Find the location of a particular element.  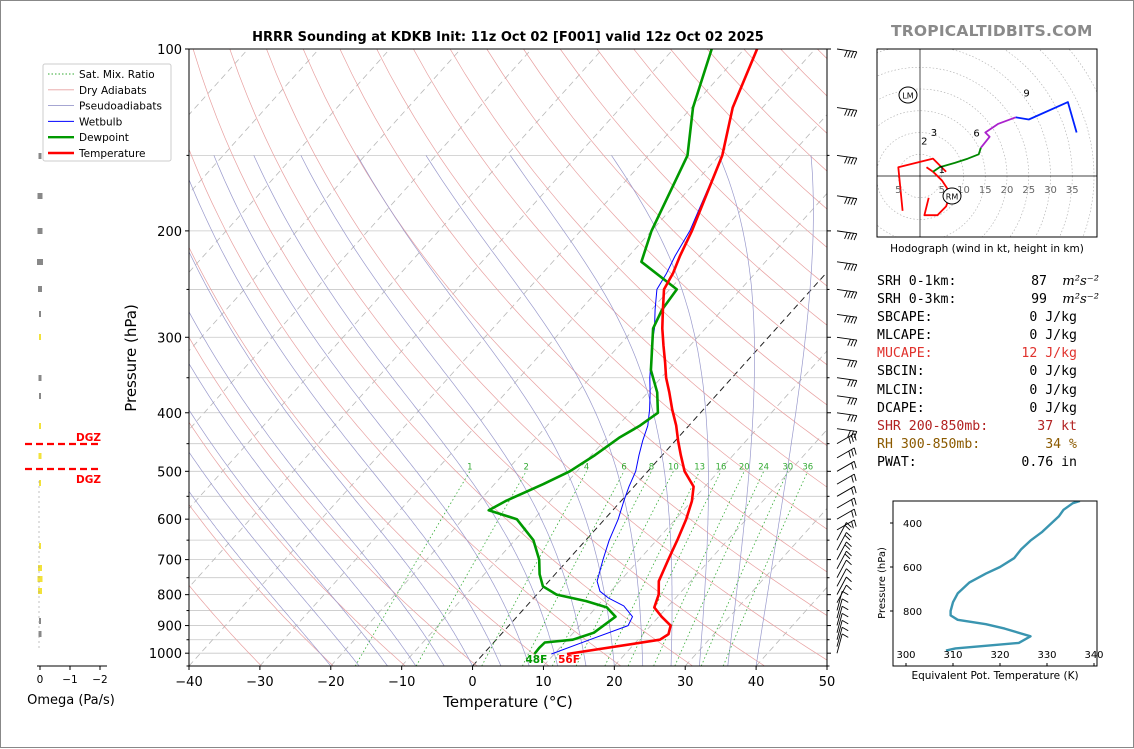

dgz-label: DGZ is located at coordinates (88, 438).